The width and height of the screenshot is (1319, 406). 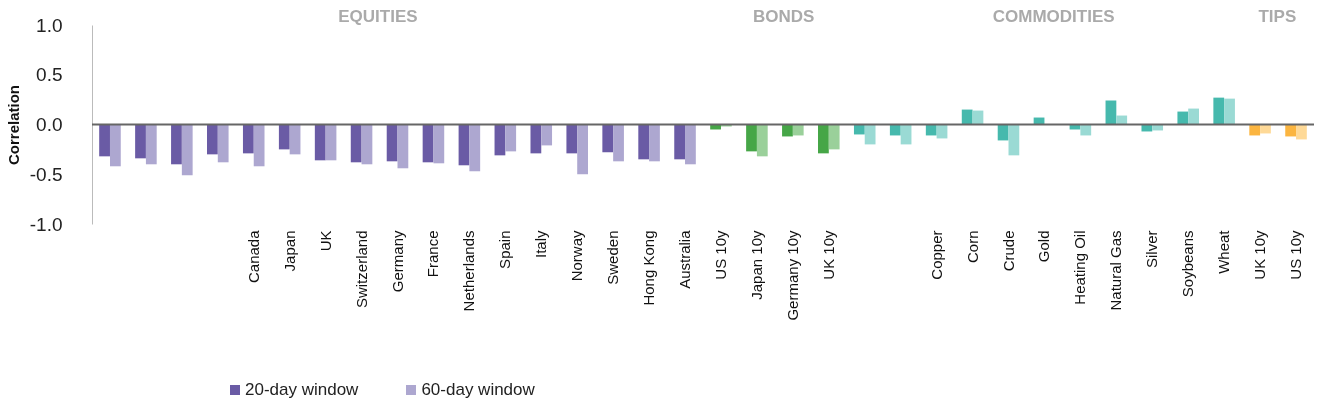 I want to click on y-tick-label: 0.0, so click(x=49, y=124).